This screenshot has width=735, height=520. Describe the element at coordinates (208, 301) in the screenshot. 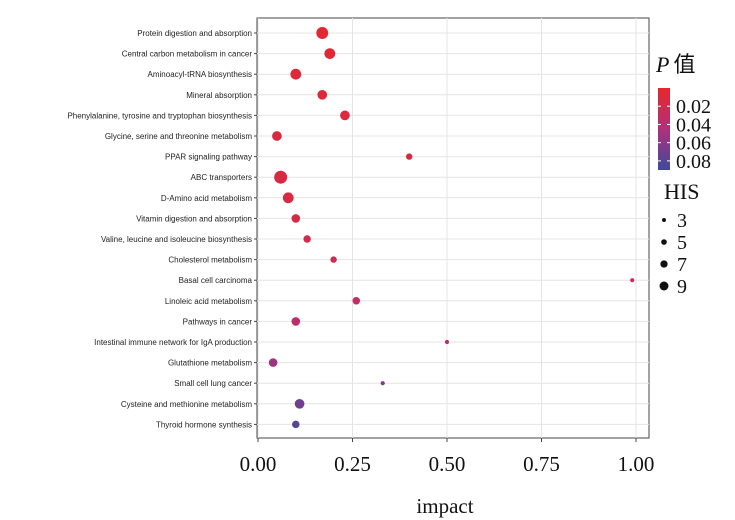

I see `y-tick-label: Linoleic acid metabolism` at that location.